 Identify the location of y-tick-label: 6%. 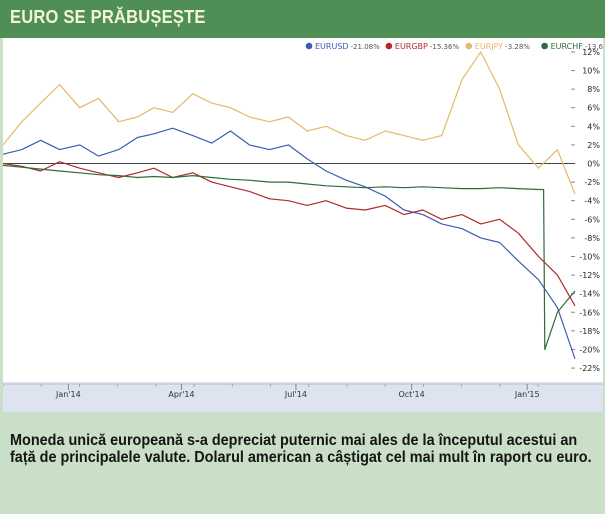
(593, 108).